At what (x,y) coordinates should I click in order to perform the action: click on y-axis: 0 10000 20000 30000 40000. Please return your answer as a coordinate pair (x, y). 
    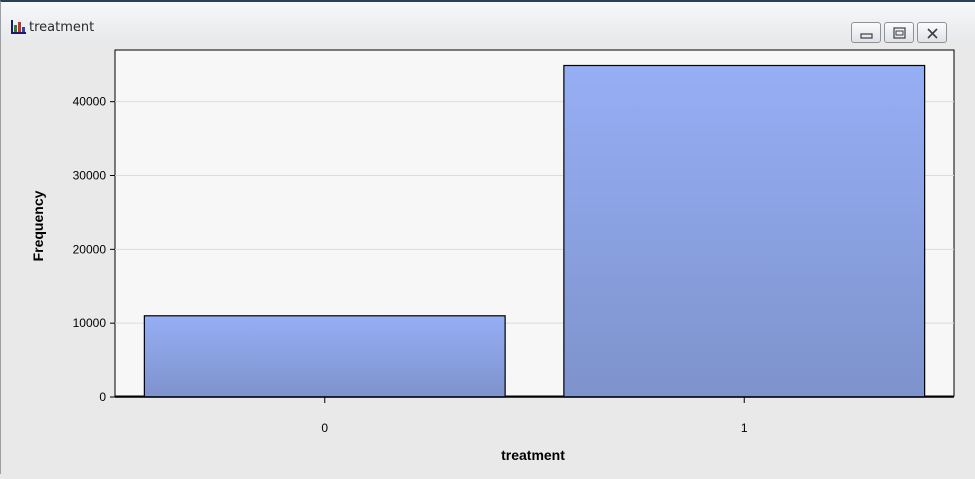
    Looking at the image, I should click on (94, 249).